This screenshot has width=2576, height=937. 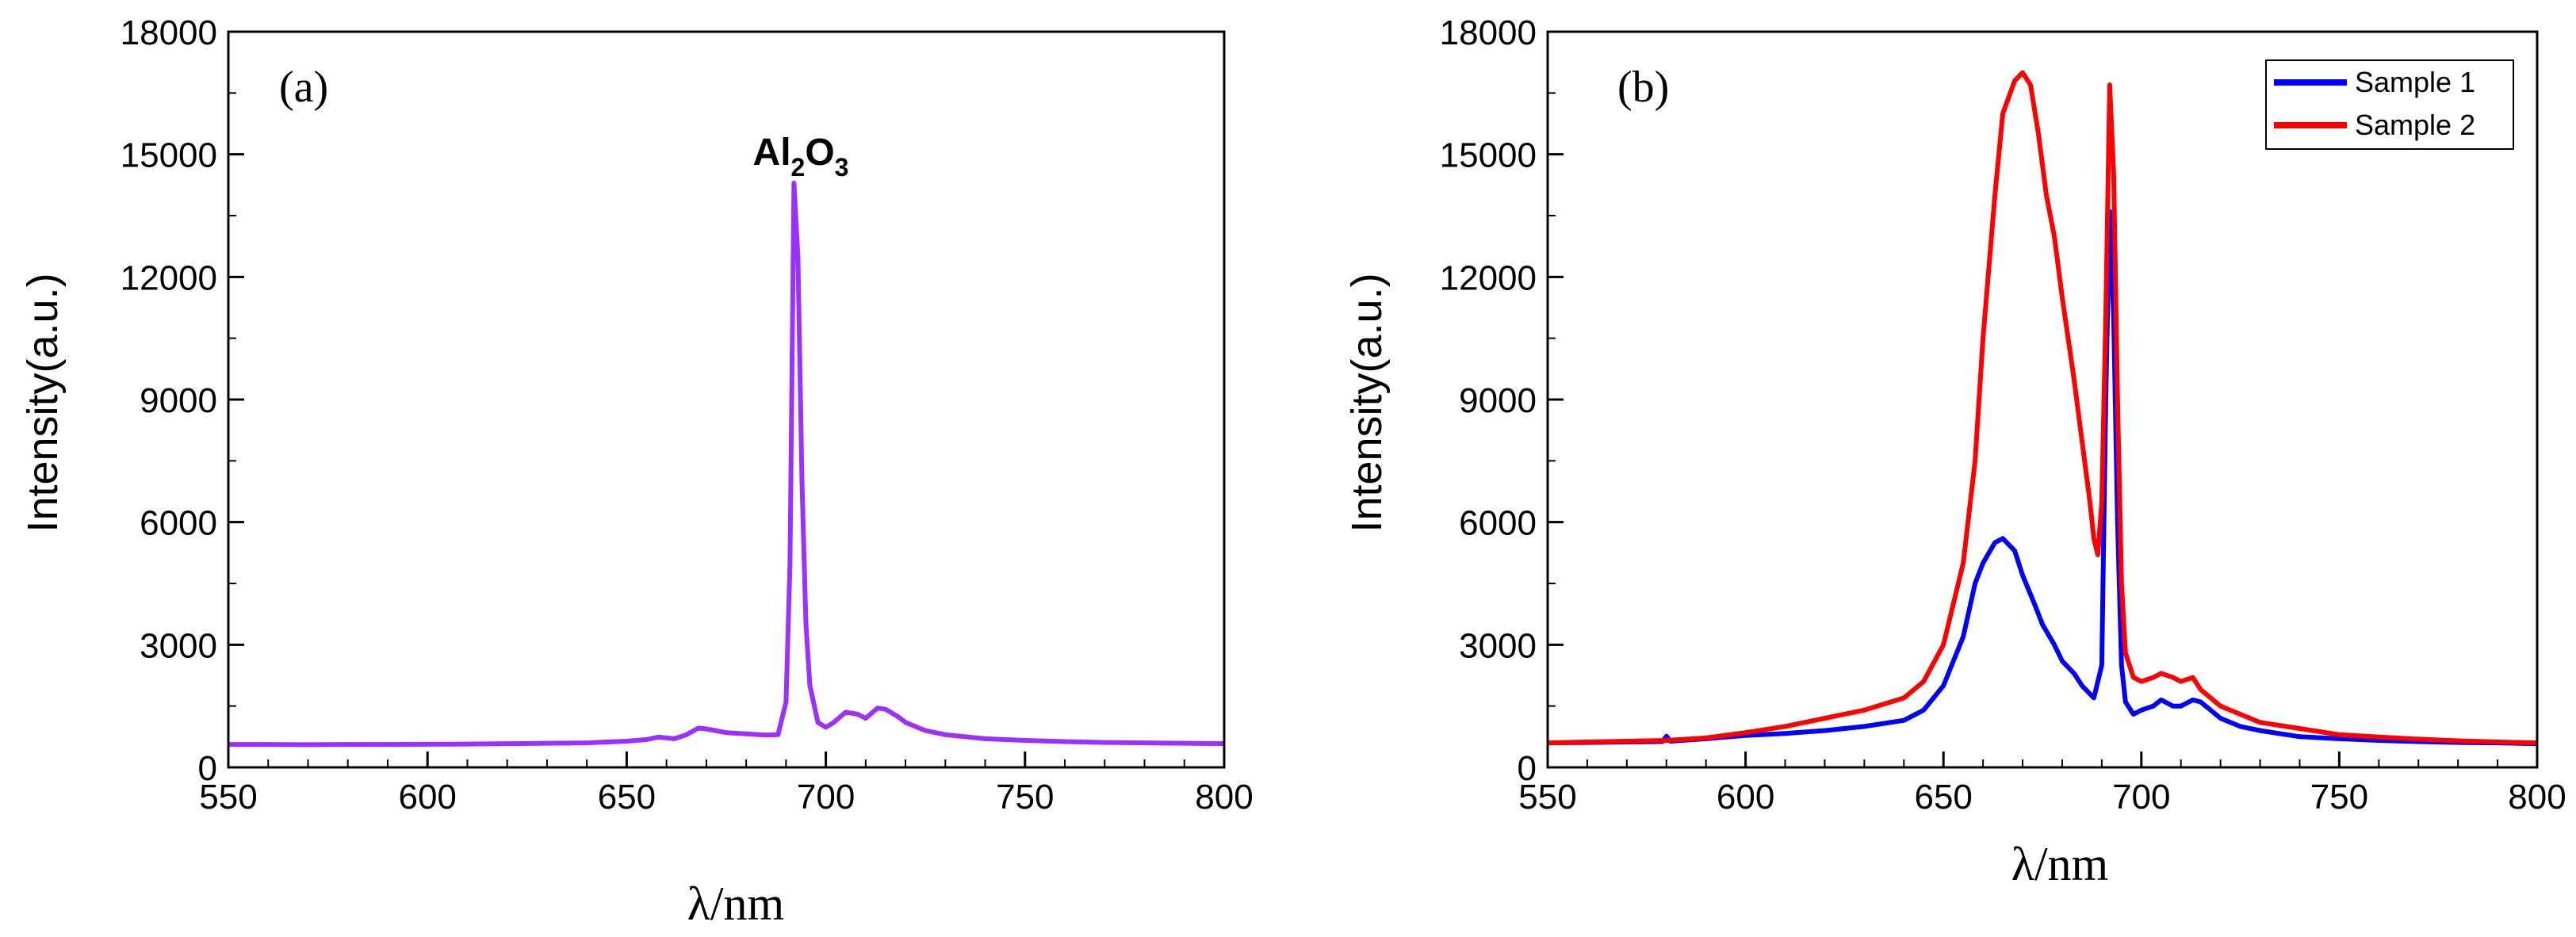 What do you see at coordinates (1488, 277) in the screenshot?
I see `y-tick-label-b: 12000` at bounding box center [1488, 277].